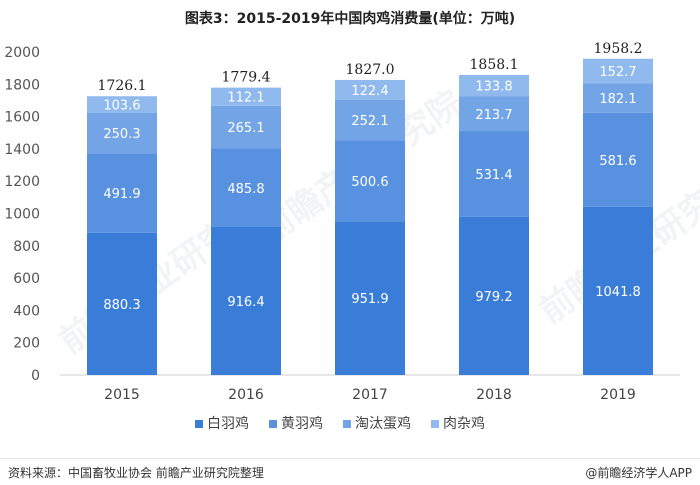 The width and height of the screenshot is (700, 485). I want to click on data-label: 152.7, so click(617, 72).